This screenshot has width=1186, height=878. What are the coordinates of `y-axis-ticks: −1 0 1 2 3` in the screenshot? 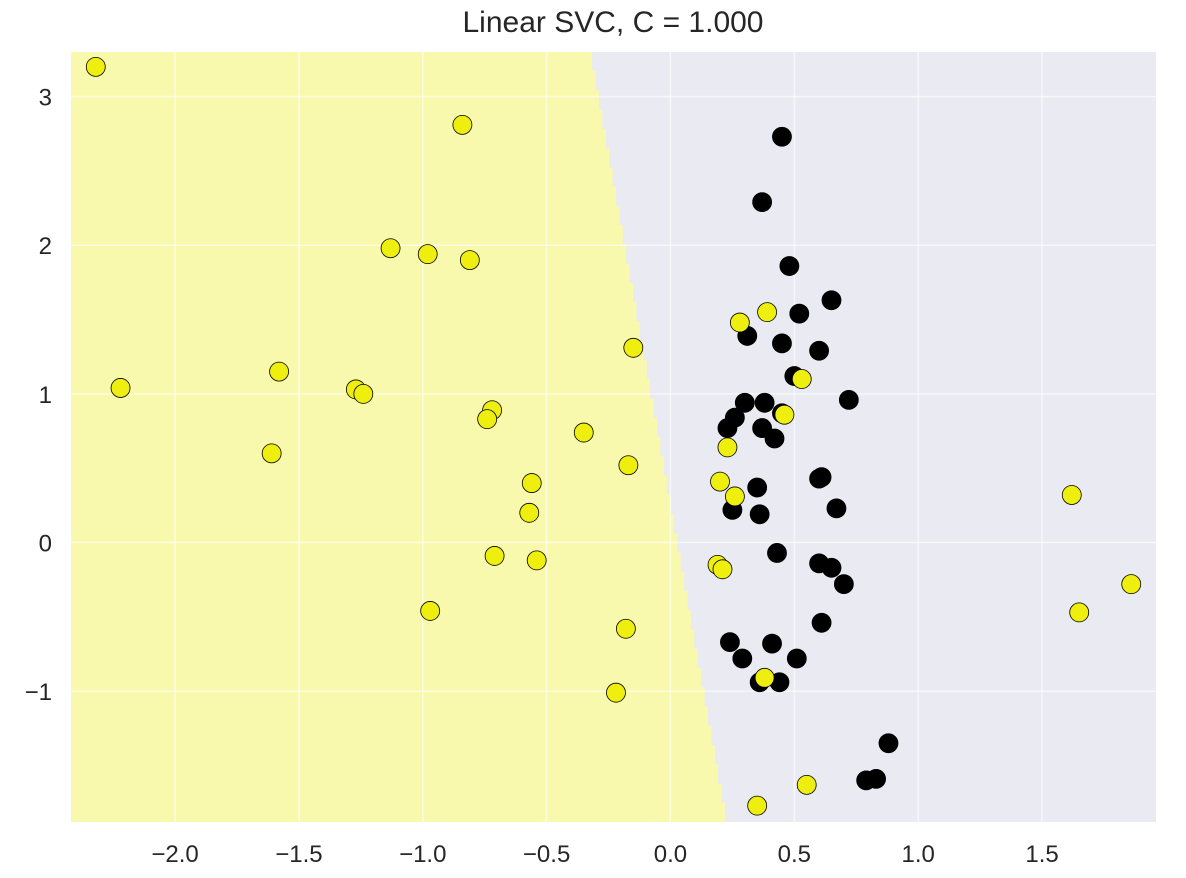 It's located at (38, 396).